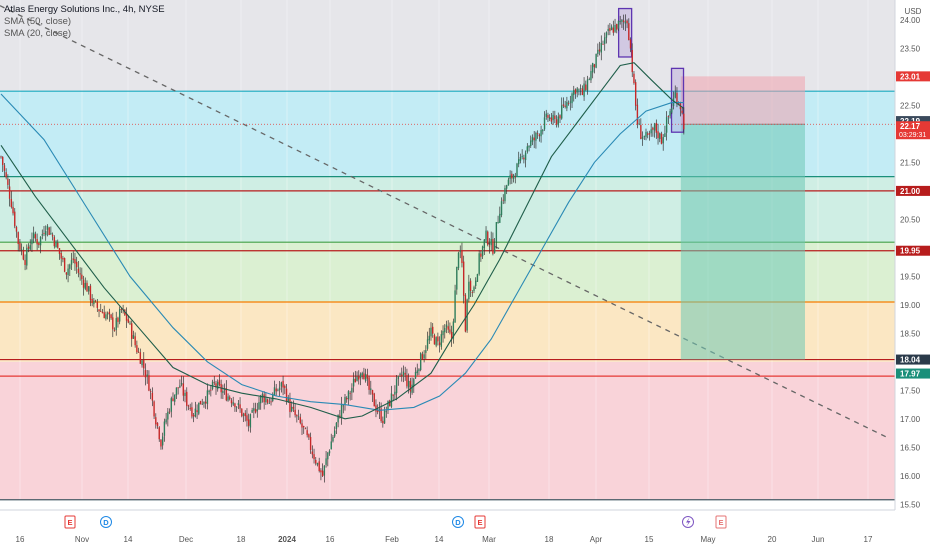  What do you see at coordinates (596, 539) in the screenshot?
I see `x-tick-label-11: Apr` at bounding box center [596, 539].